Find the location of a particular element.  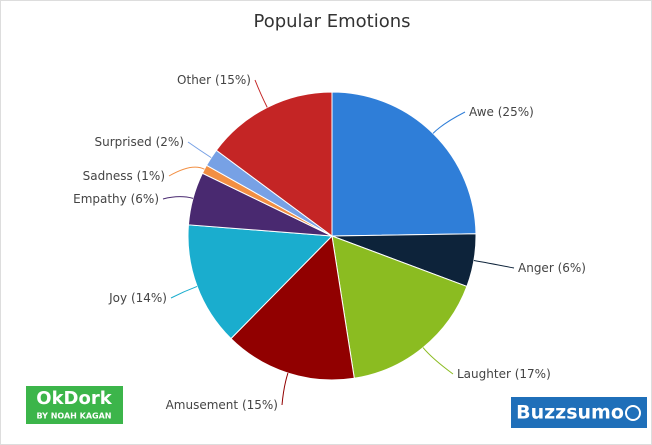

chart-title: Popular Emotions is located at coordinates (332, 21).